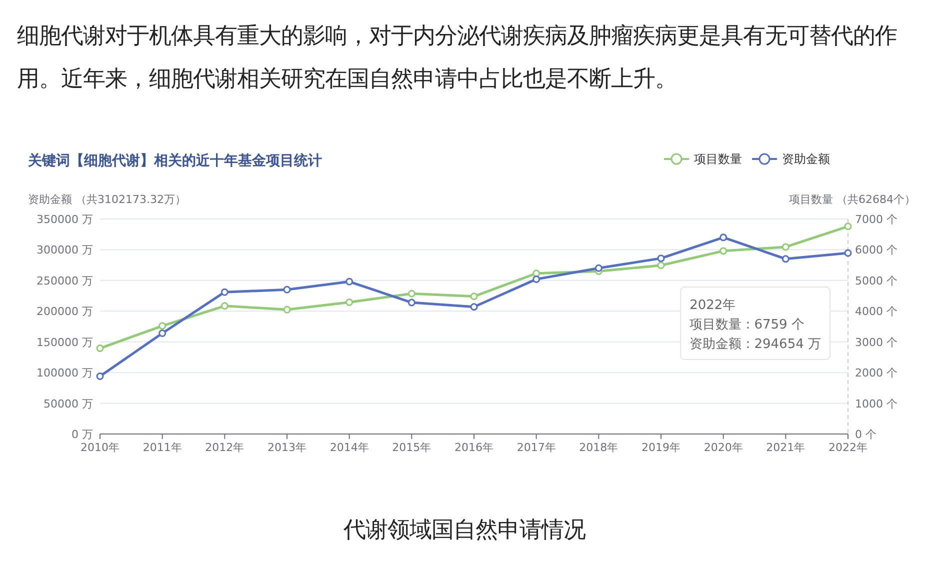 Image resolution: width=929 pixels, height=567 pixels. Describe the element at coordinates (464, 530) in the screenshot. I see `text: 代谢领域国自然申请情况` at that location.